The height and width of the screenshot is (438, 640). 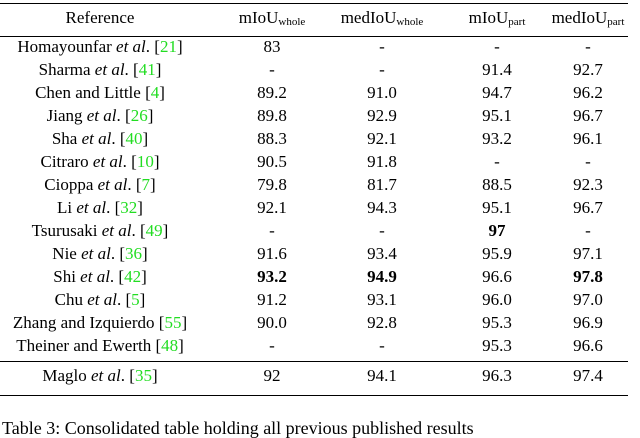 What do you see at coordinates (497, 375) in the screenshot?
I see `value-cell: 96.3` at bounding box center [497, 375].